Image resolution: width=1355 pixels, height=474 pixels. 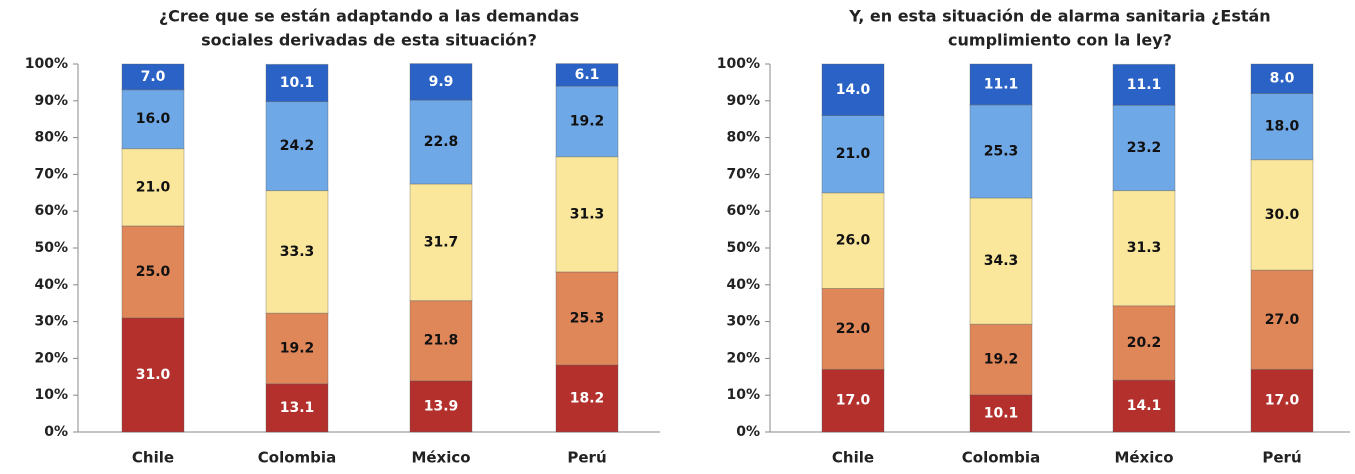 What do you see at coordinates (587, 399) in the screenshot?
I see `data-label: 18.2` at bounding box center [587, 399].